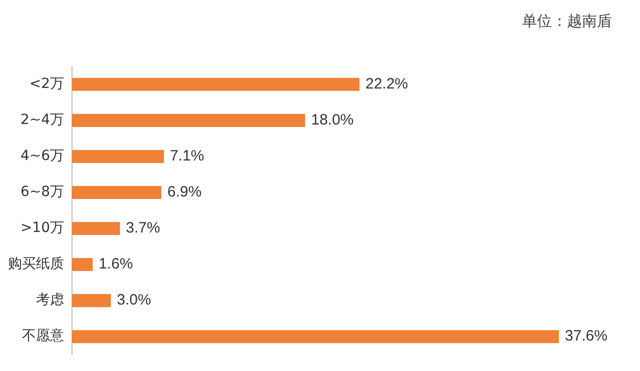  Describe the element at coordinates (567, 21) in the screenshot. I see `text: 单位：越南盾` at that location.